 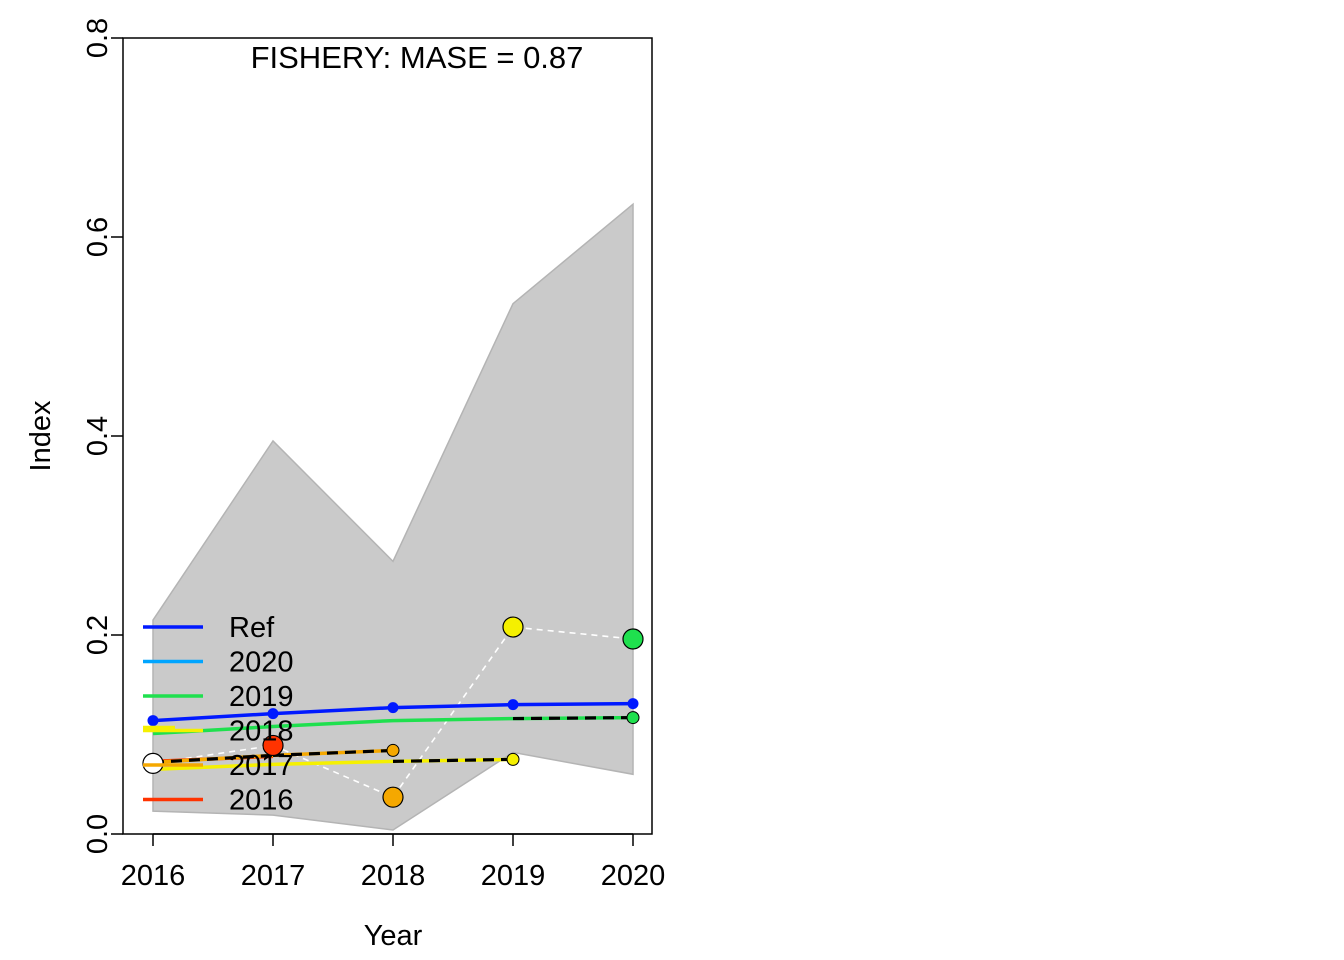 I want to click on forecast-segments-layer, so click(x=393, y=739).